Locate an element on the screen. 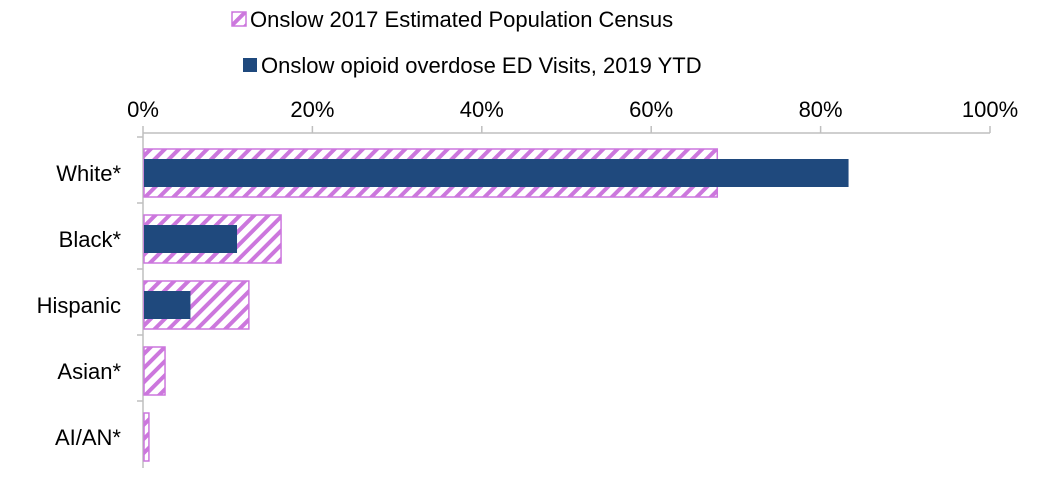 Image resolution: width=1046 pixels, height=493 pixels. legend-swatch-ed-visits is located at coordinates (250, 65).